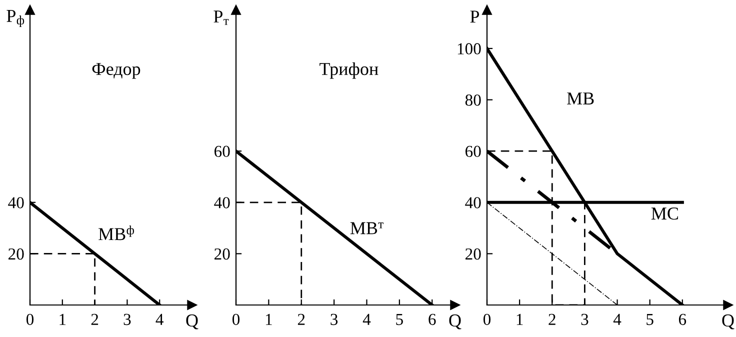 This screenshot has height=337, width=736. I want to click on y-axis-title: P$_{т}$, so click(221, 17).